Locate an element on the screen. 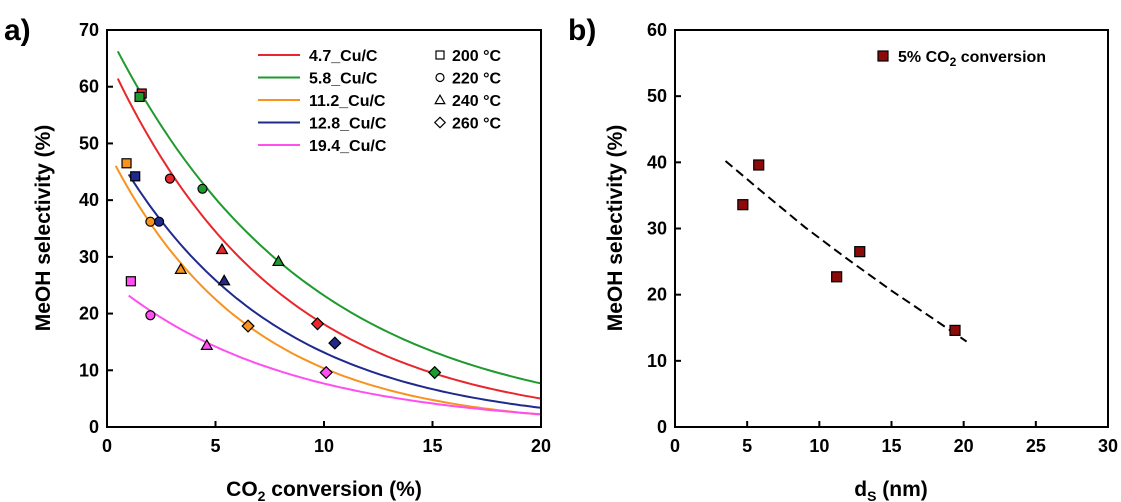 The height and width of the screenshot is (502, 1121). y-tick-label-b: 0 is located at coordinates (662, 427).